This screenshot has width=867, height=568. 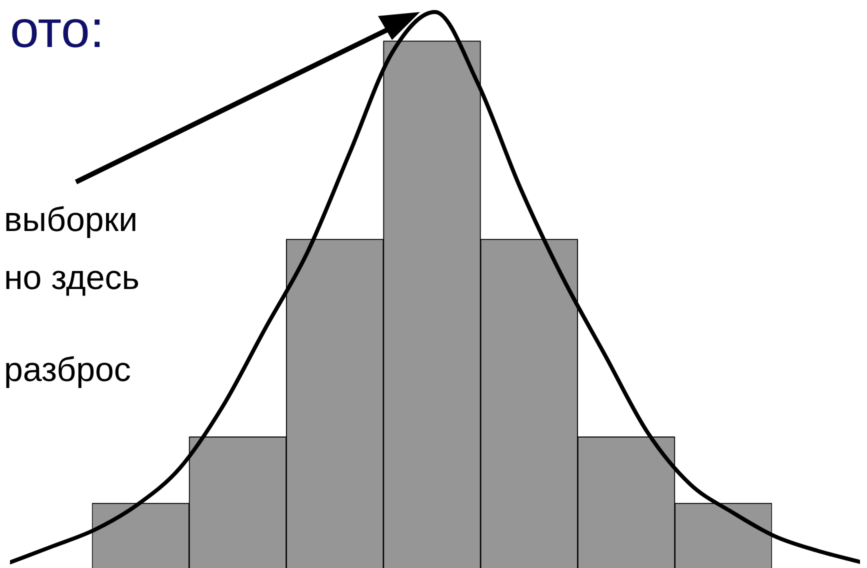 What do you see at coordinates (67, 370) in the screenshot?
I see `annotation: разброс` at bounding box center [67, 370].